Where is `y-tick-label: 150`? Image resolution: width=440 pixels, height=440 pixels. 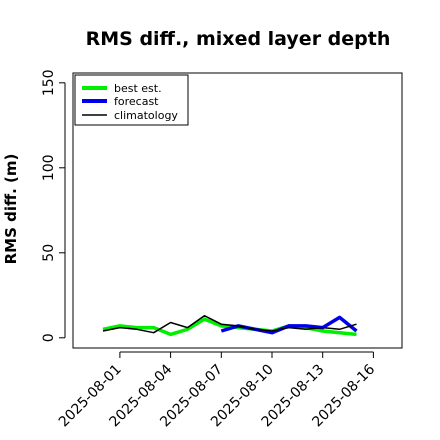 y-tick-label: 150 is located at coordinates (49, 82).